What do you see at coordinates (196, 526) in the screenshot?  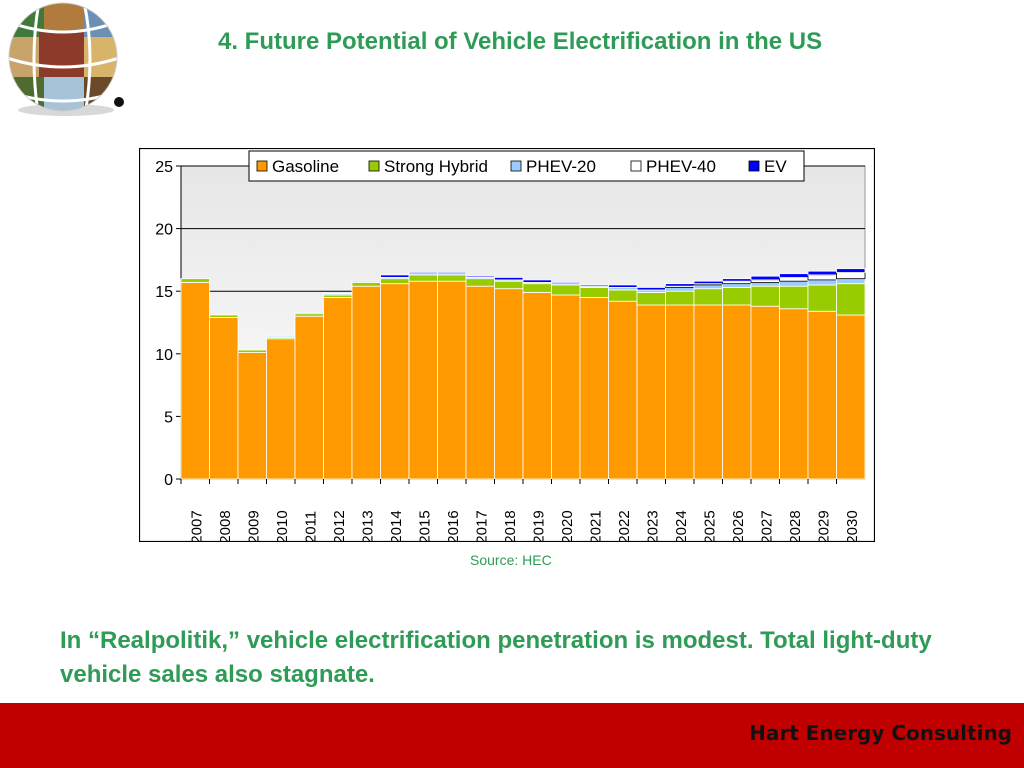 I see `x-tick-label: 2007` at bounding box center [196, 526].